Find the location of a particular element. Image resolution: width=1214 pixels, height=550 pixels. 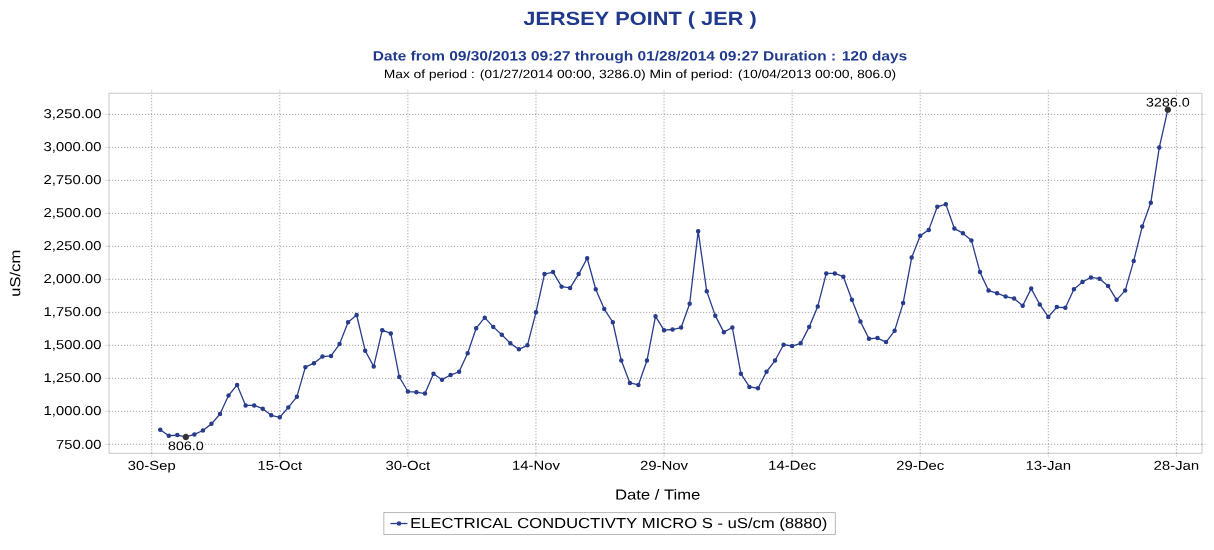

x-tick-label: 15-Oct is located at coordinates (280, 465).